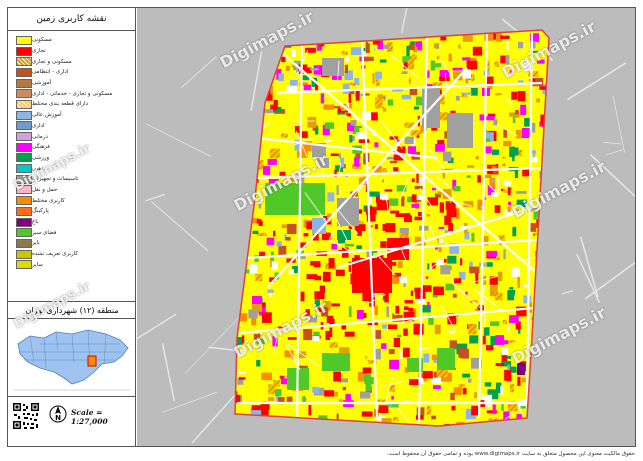 This screenshot has height=461, width=643. I want to click on legend-label: کاربری مختلط, so click(48, 200).